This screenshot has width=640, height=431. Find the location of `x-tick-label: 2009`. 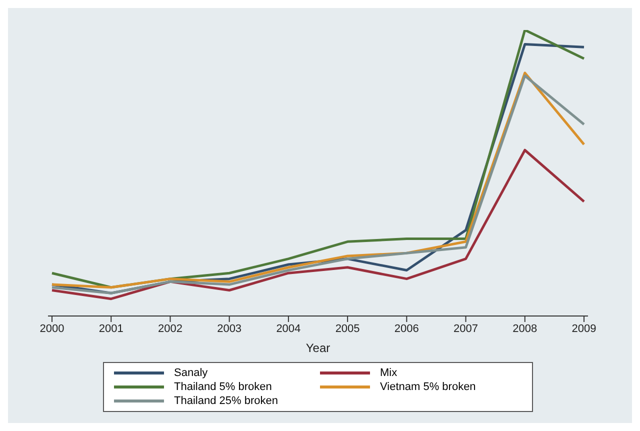

x-tick-label: 2009 is located at coordinates (584, 328).